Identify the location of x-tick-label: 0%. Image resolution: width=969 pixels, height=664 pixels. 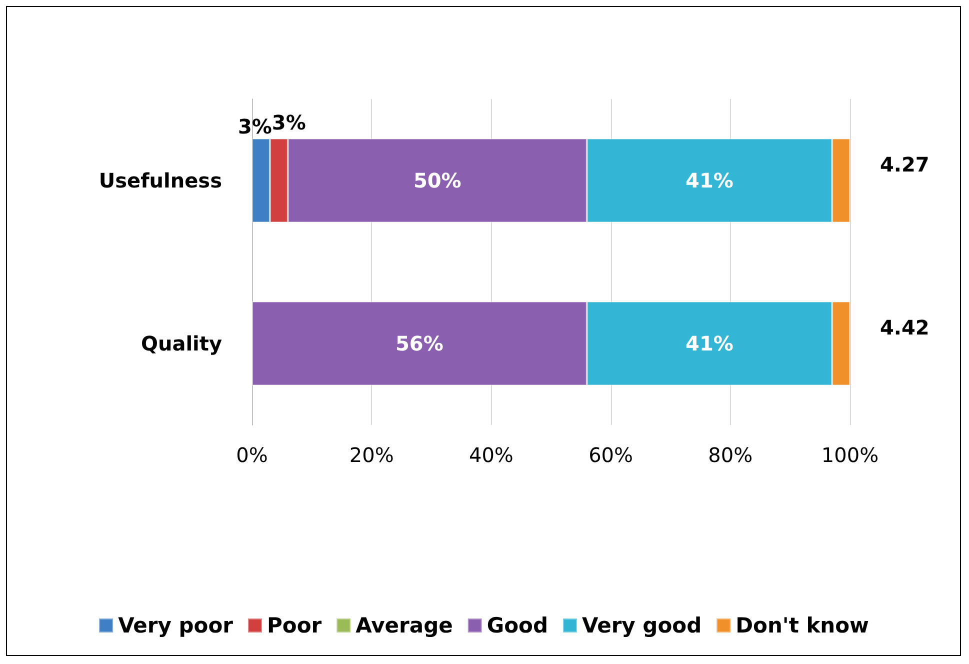
(252, 455).